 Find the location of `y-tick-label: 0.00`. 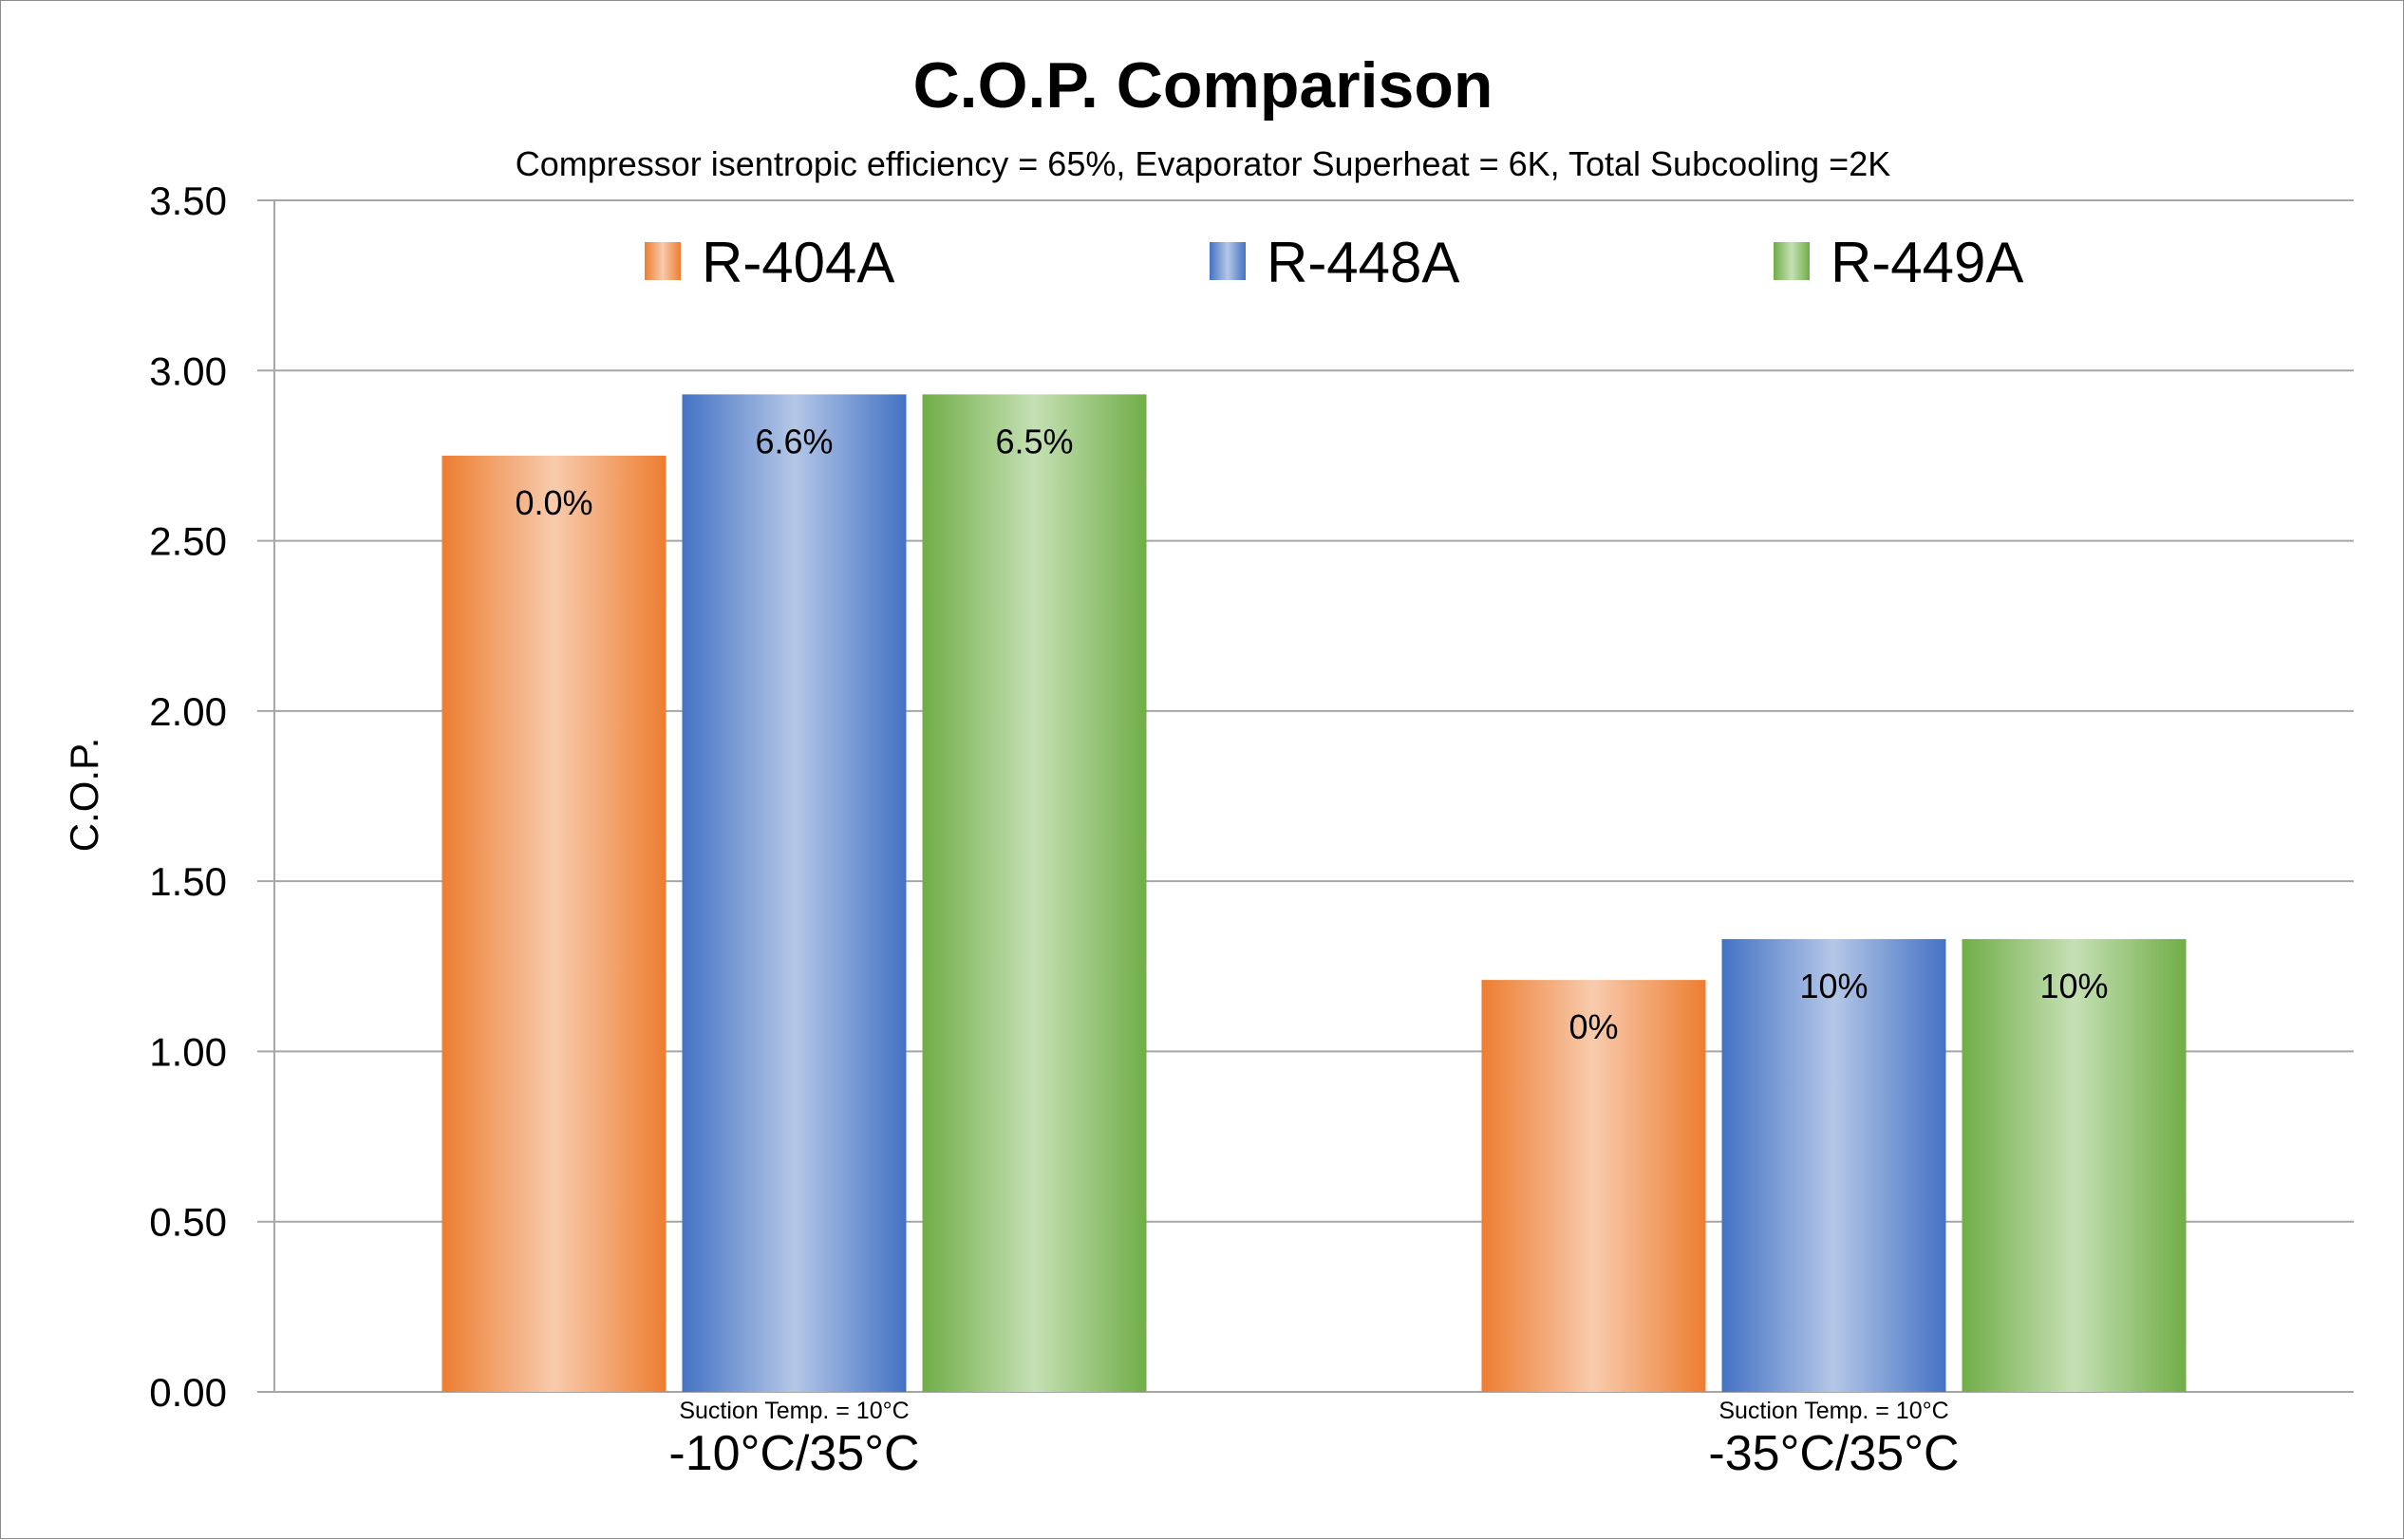

y-tick-label: 0.00 is located at coordinates (188, 1393).